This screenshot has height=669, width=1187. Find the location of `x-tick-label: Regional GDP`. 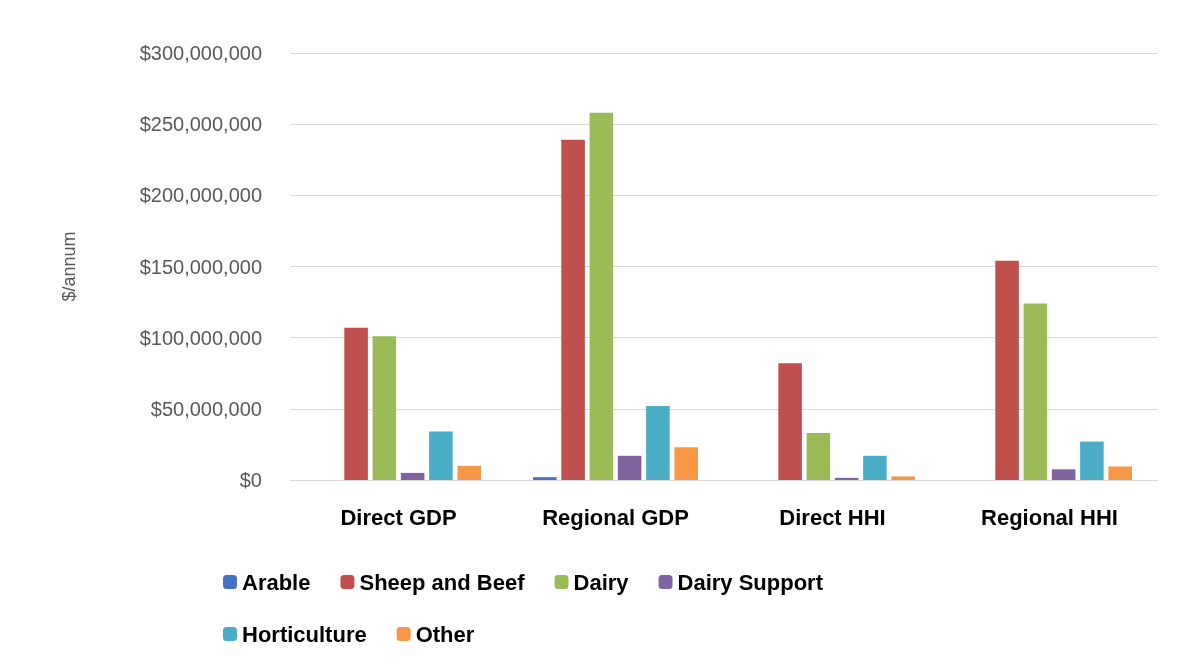

x-tick-label: Regional GDP is located at coordinates (615, 517).